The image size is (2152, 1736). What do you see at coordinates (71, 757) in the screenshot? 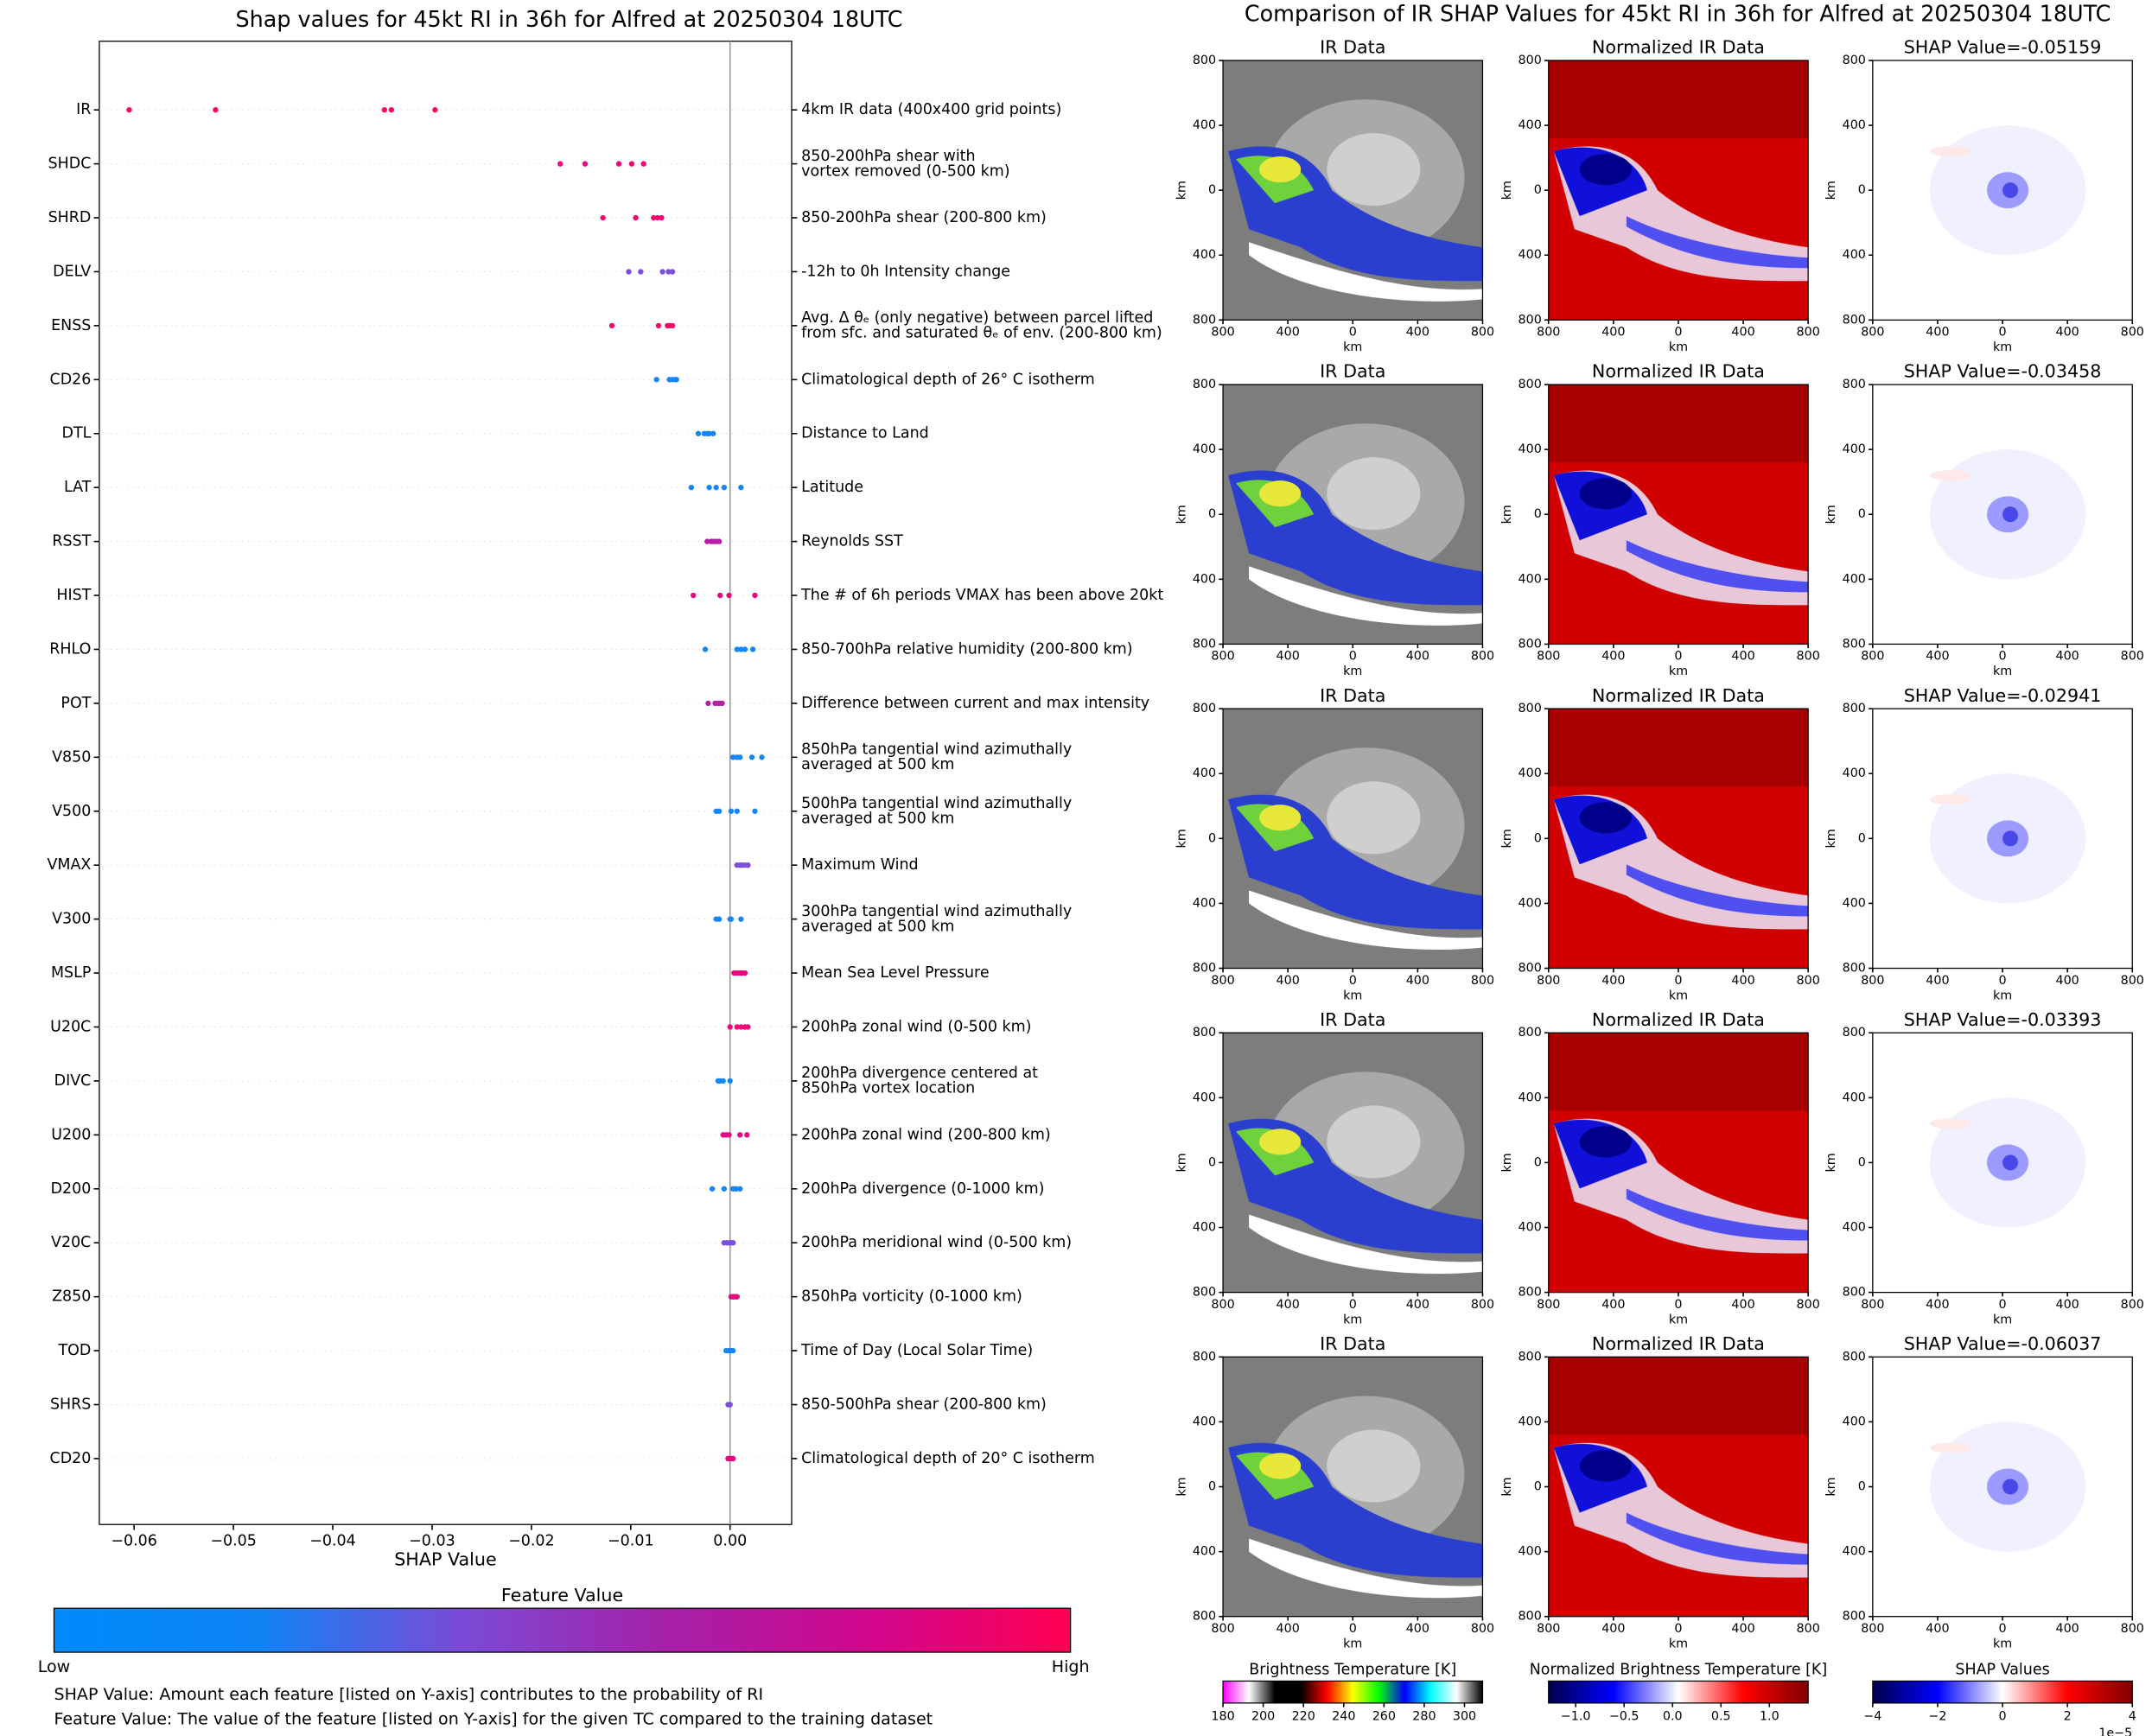
I see `feature-name: V850` at bounding box center [71, 757].